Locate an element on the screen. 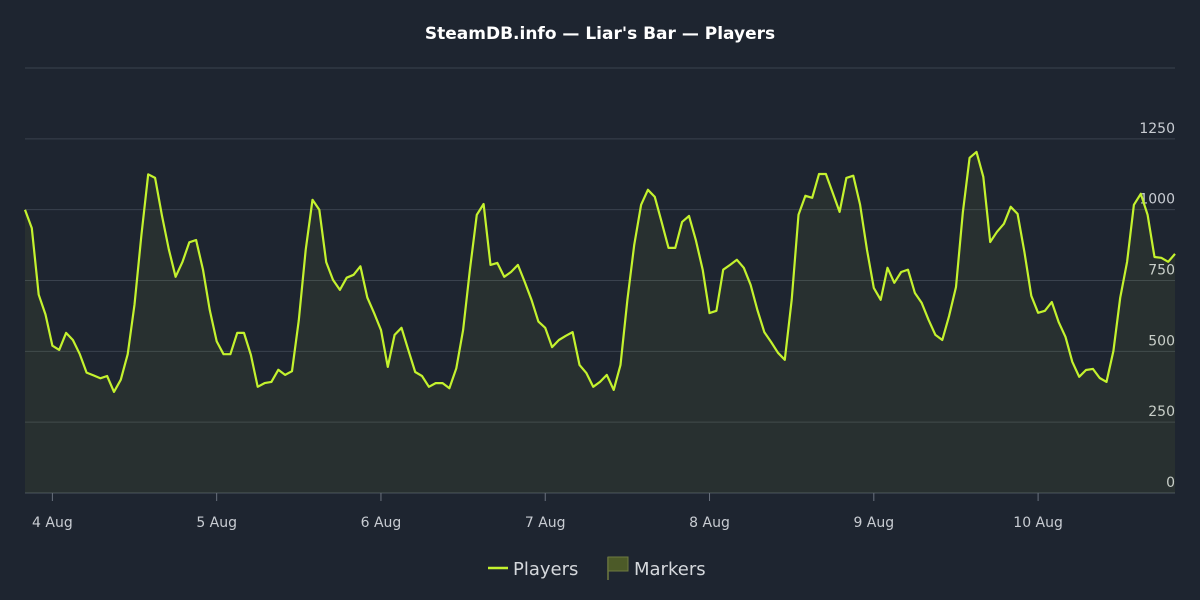 The height and width of the screenshot is (600, 1200). x-tick-label: 6 Aug is located at coordinates (381, 523).